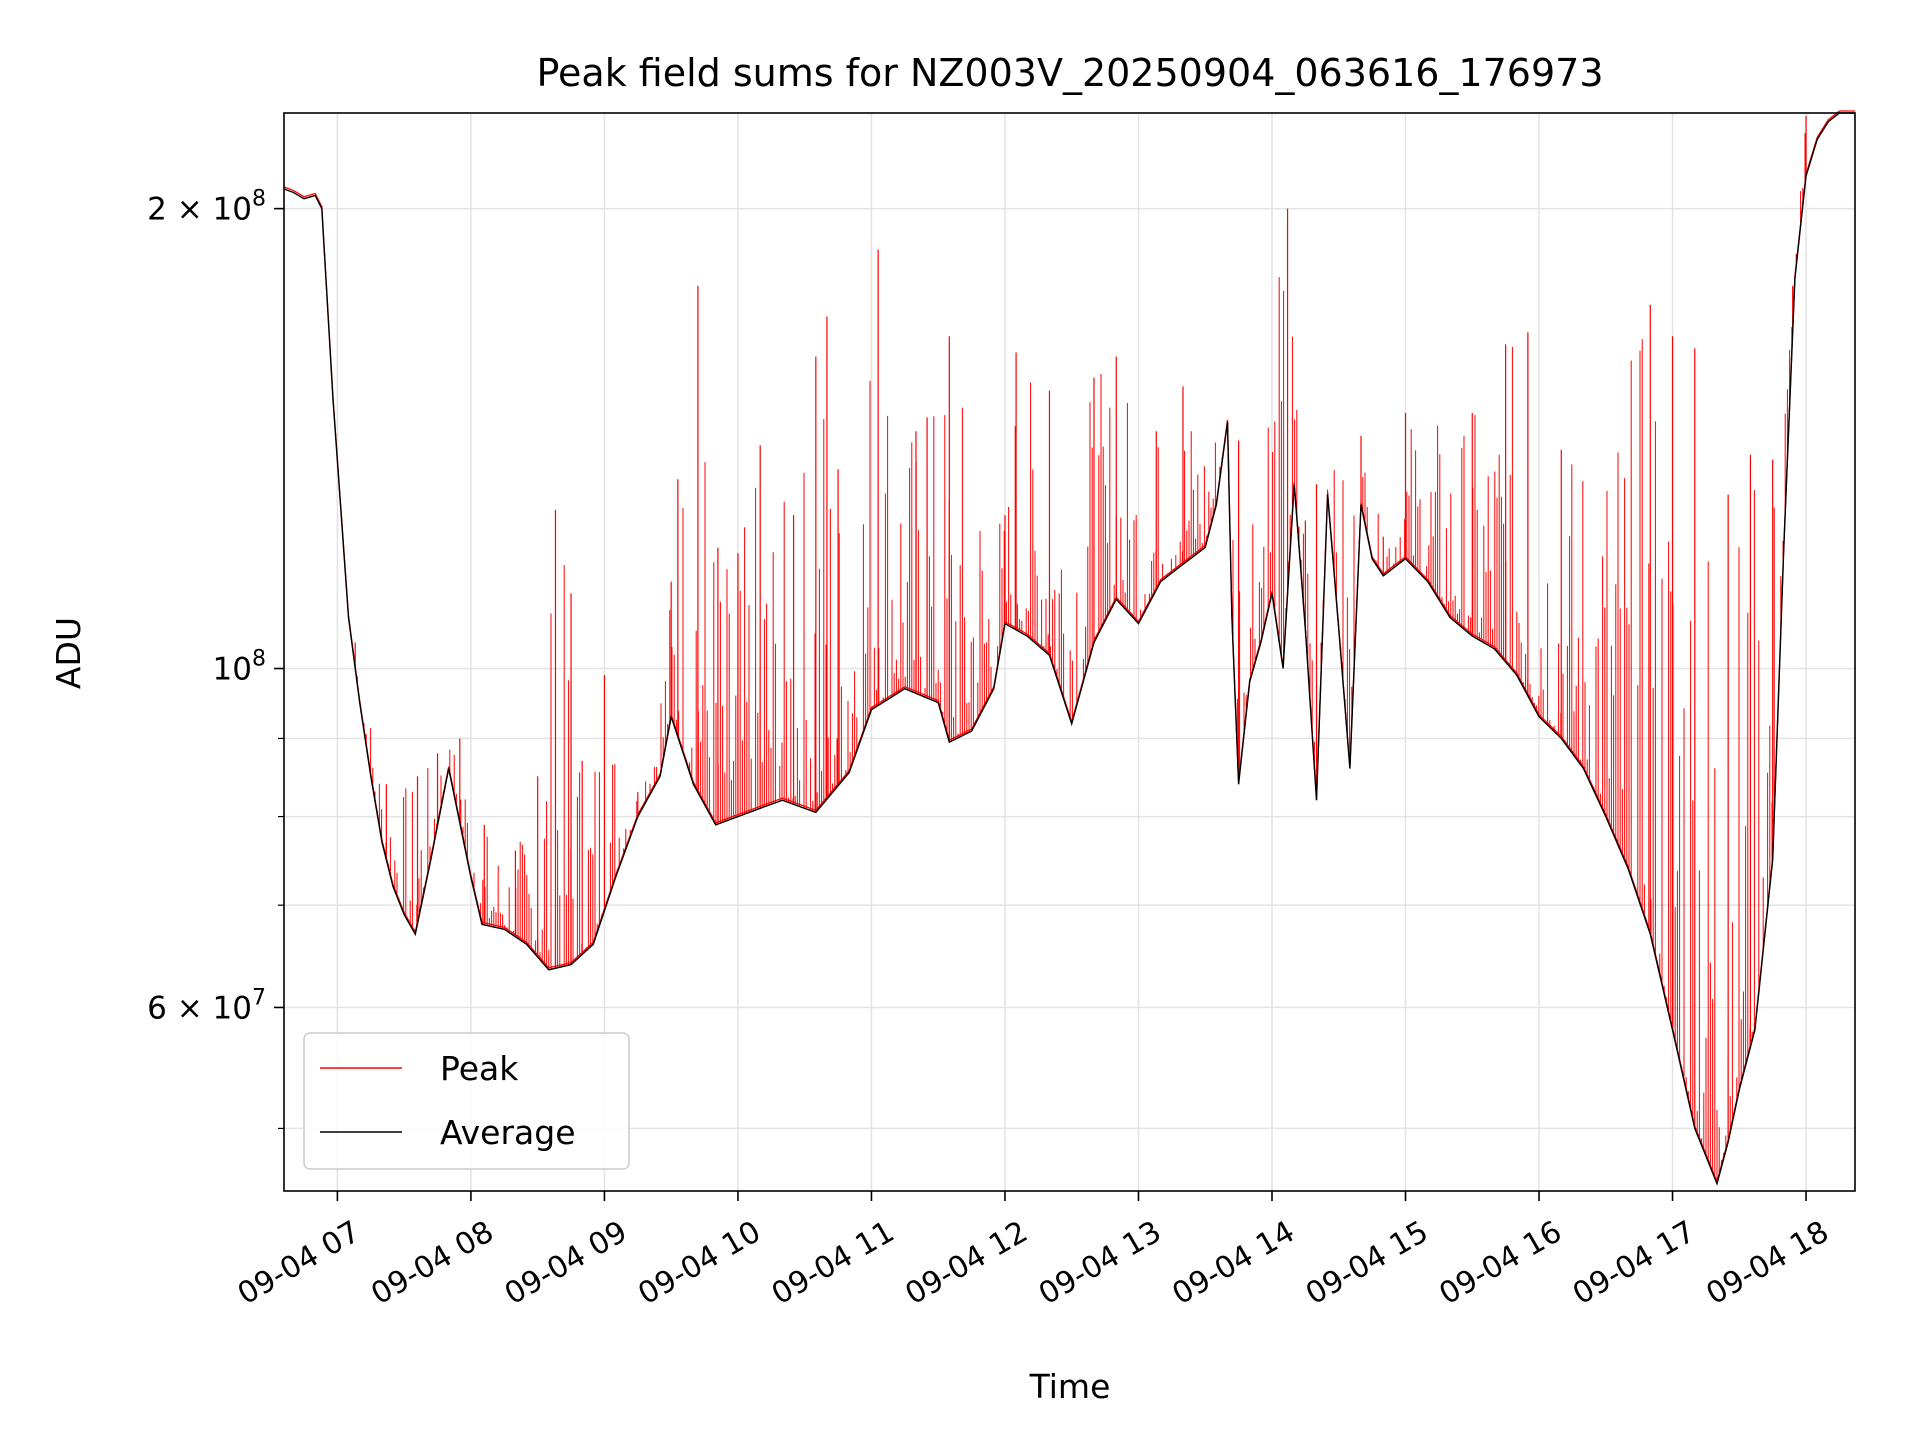 The height and width of the screenshot is (1440, 1920). Describe the element at coordinates (239, 667) in the screenshot. I see `y-tick-label: 108` at that location.